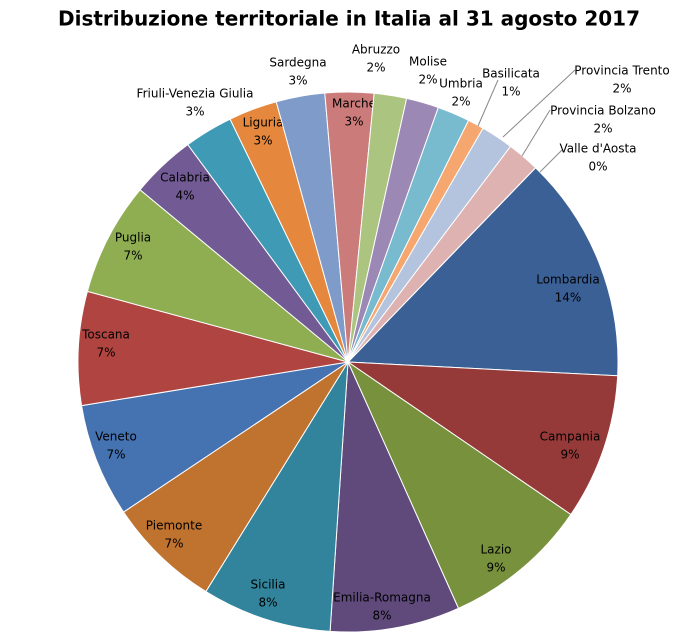 The width and height of the screenshot is (698, 644). Describe the element at coordinates (461, 84) in the screenshot. I see `slice-label: Umbria` at that location.